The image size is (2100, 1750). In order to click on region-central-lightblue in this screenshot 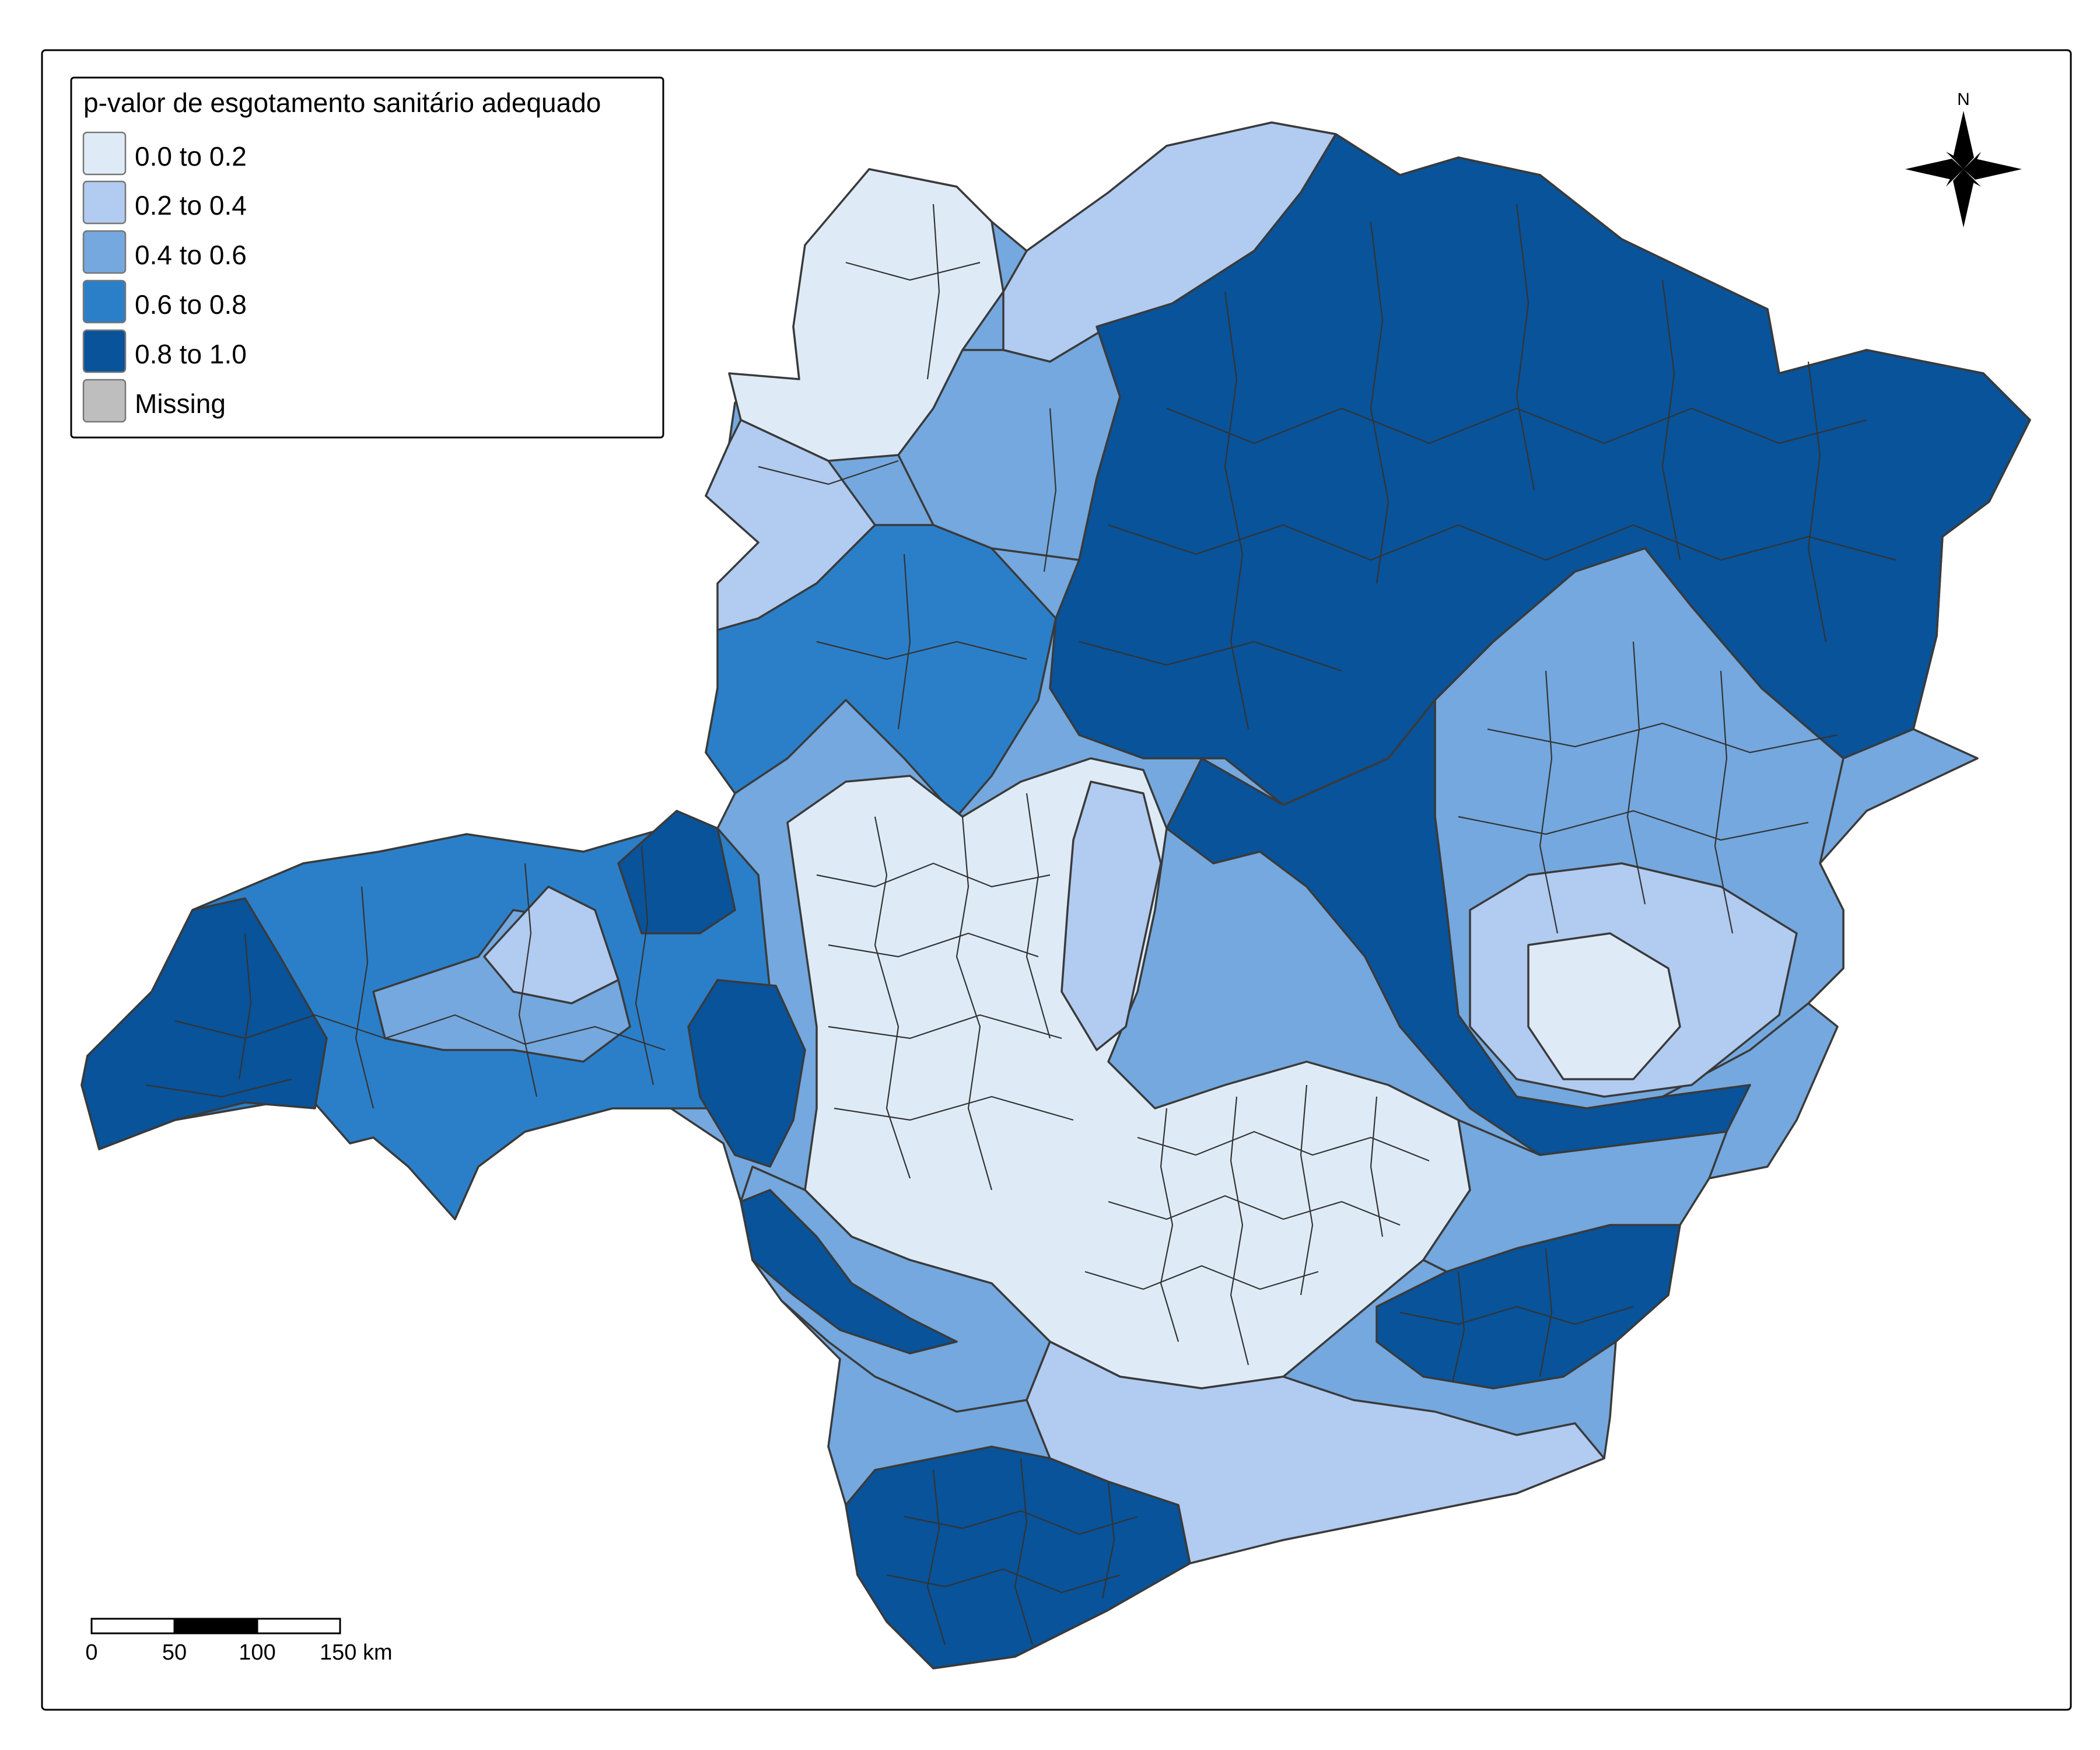, I will do `click(1111, 915)`.